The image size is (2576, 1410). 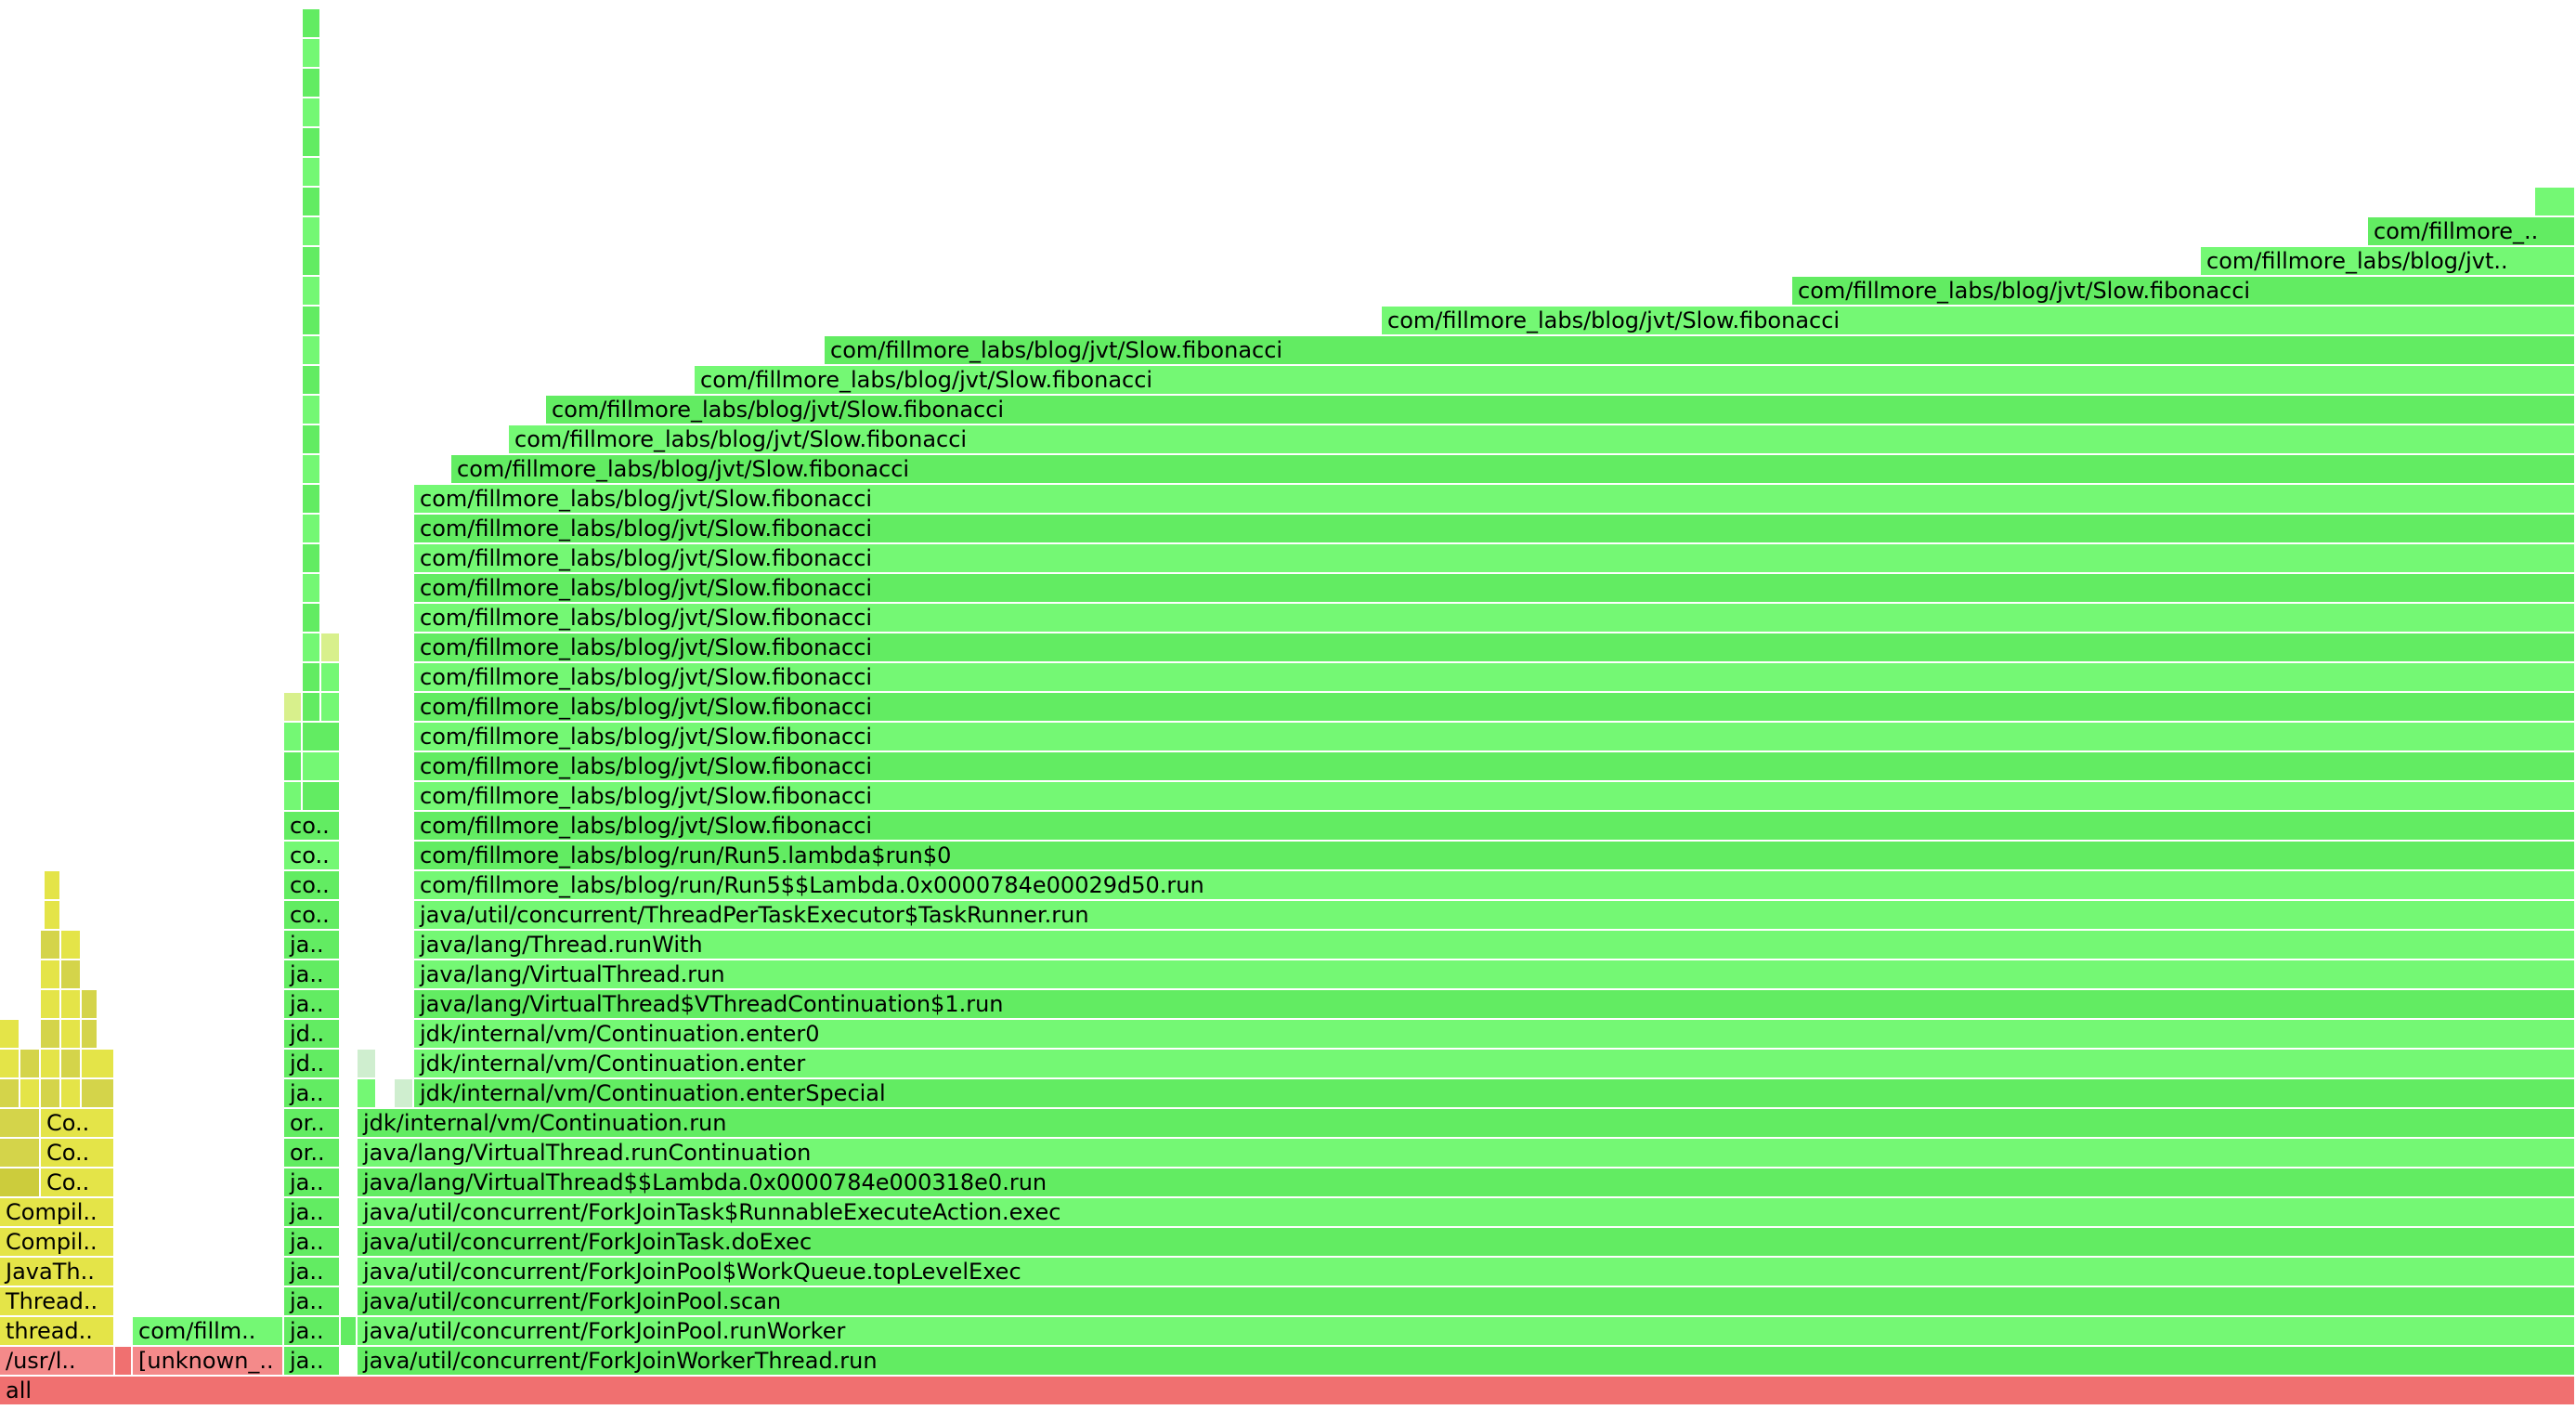 What do you see at coordinates (2472, 231) in the screenshot?
I see `flame-frame: com/fillmore_..` at bounding box center [2472, 231].